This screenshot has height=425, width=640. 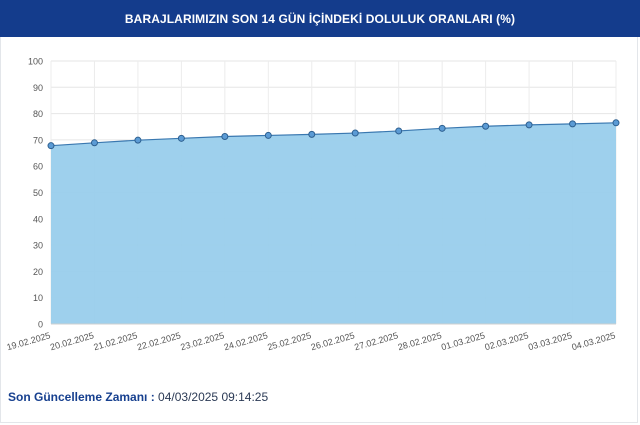 What do you see at coordinates (81, 397) in the screenshot?
I see `last-update-label: Son Güncelleme Zamanı :` at bounding box center [81, 397].